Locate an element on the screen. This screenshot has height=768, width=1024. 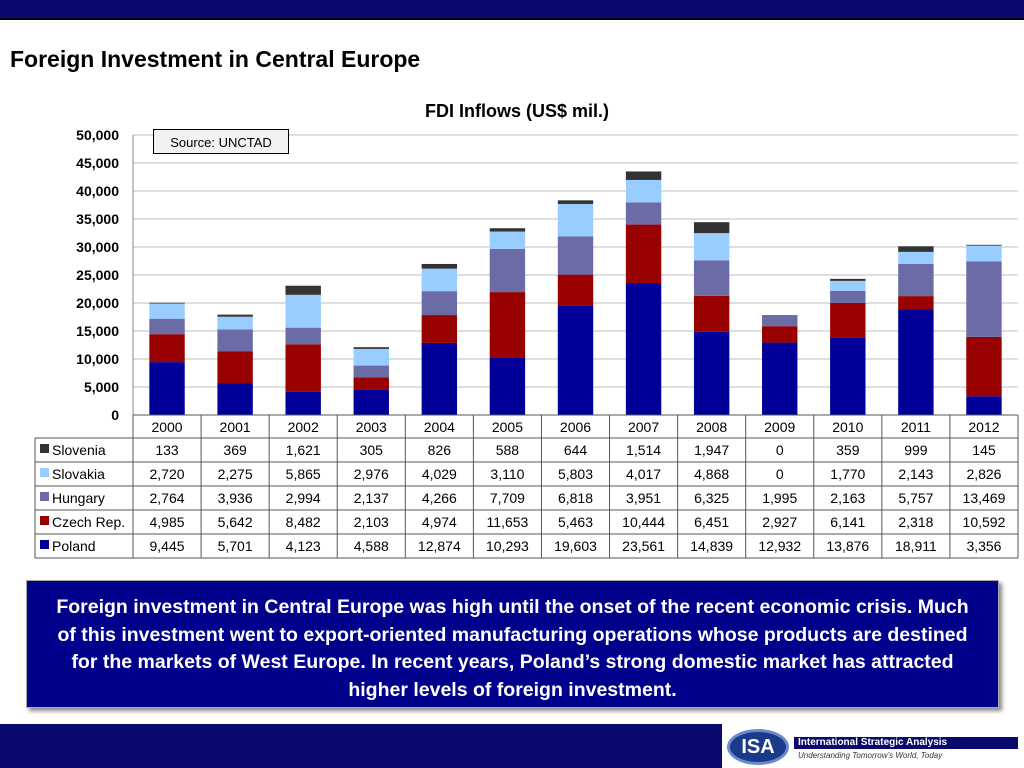
data-label: 18,911 is located at coordinates (916, 546).